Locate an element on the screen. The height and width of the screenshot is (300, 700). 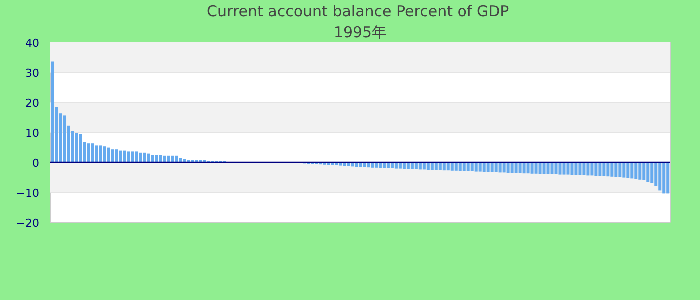
chart-title: Current account balance Percent of GDP is located at coordinates (358, 11).